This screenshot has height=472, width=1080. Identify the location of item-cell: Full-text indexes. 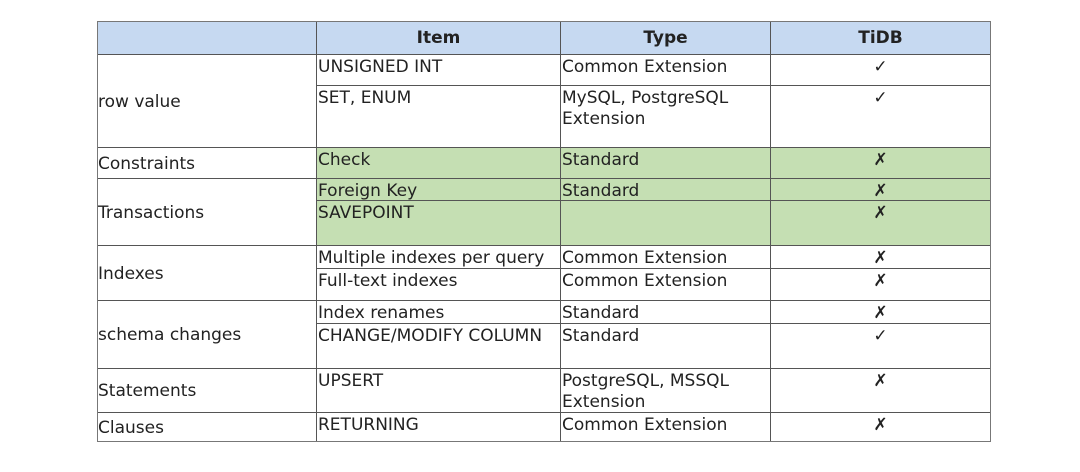
(439, 285).